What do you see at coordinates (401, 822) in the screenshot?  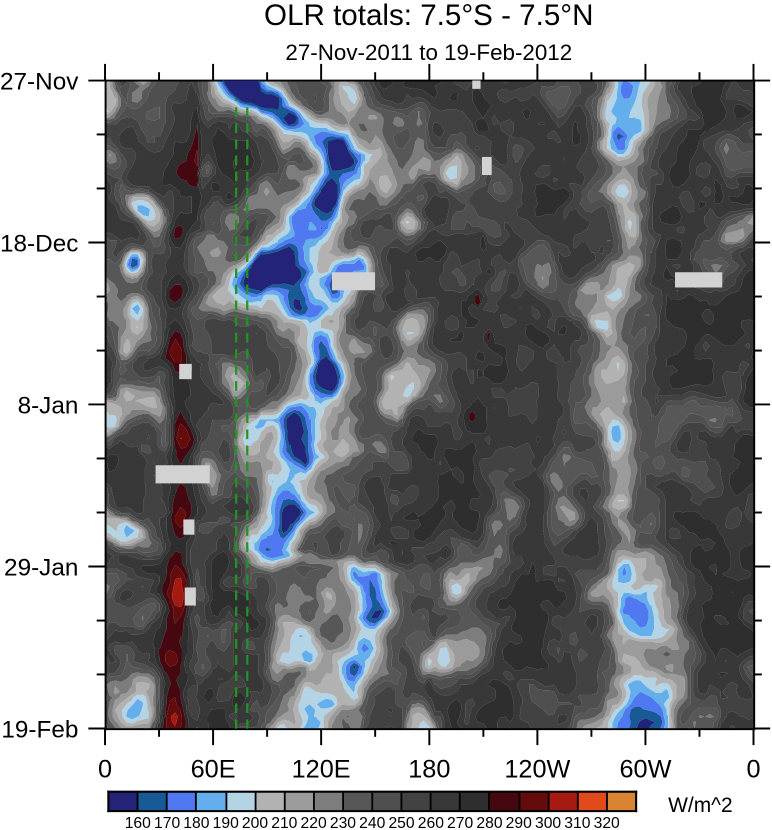 I see `svg-text: 250` at bounding box center [401, 822].